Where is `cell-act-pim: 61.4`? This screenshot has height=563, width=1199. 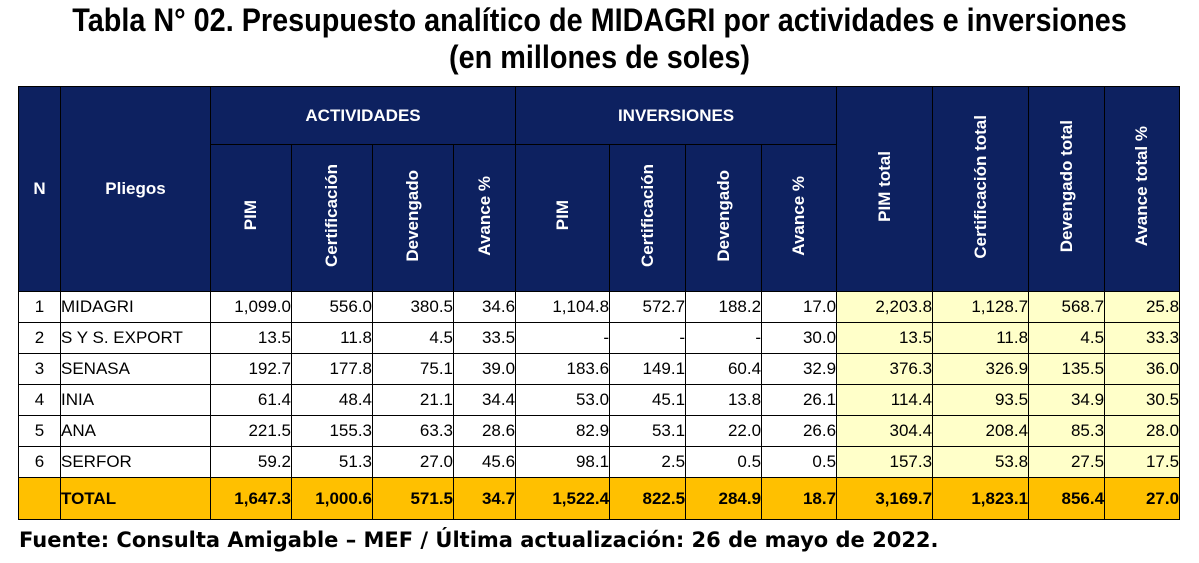
cell-act-pim: 61.4 is located at coordinates (251, 400).